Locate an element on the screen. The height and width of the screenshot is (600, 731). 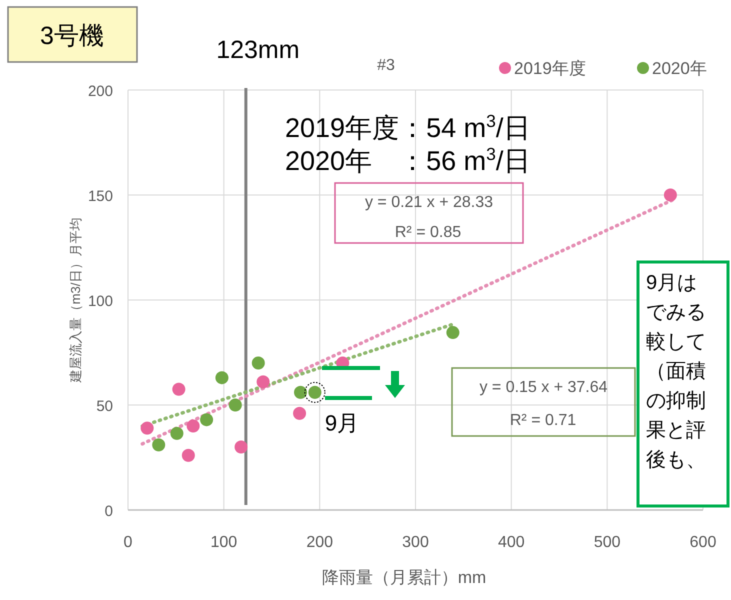
legend-label: 2020年 is located at coordinates (679, 68).